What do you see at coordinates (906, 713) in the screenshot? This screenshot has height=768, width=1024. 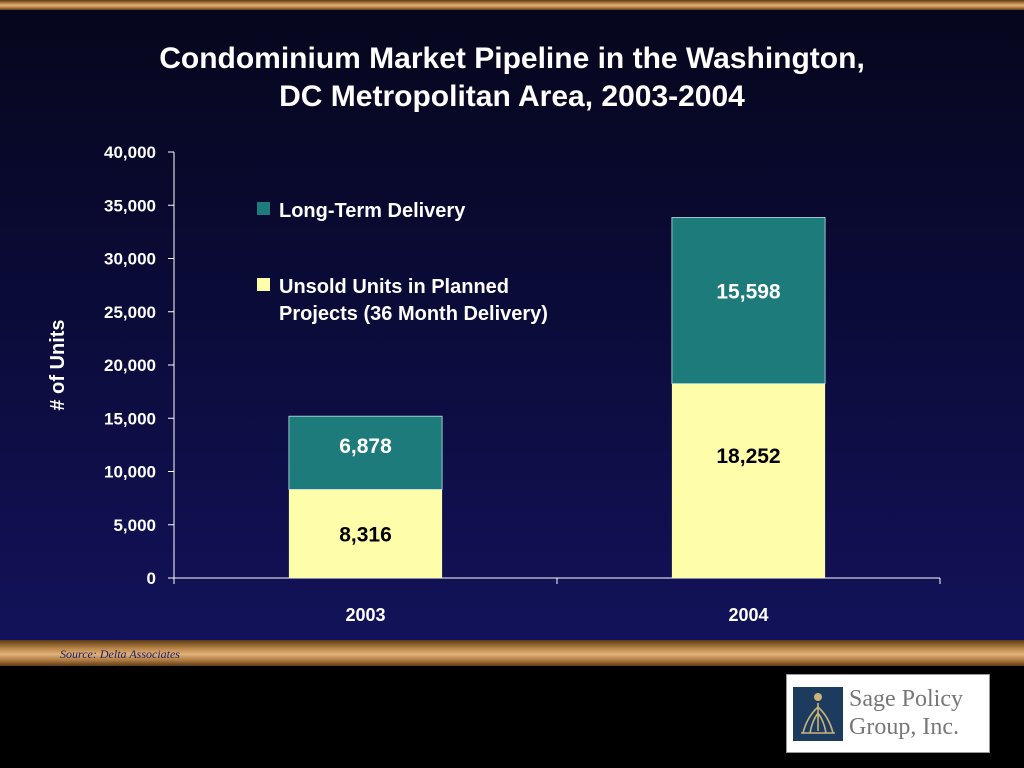 I see `logo-text: Sage Policy Group, Inc.` at bounding box center [906, 713].